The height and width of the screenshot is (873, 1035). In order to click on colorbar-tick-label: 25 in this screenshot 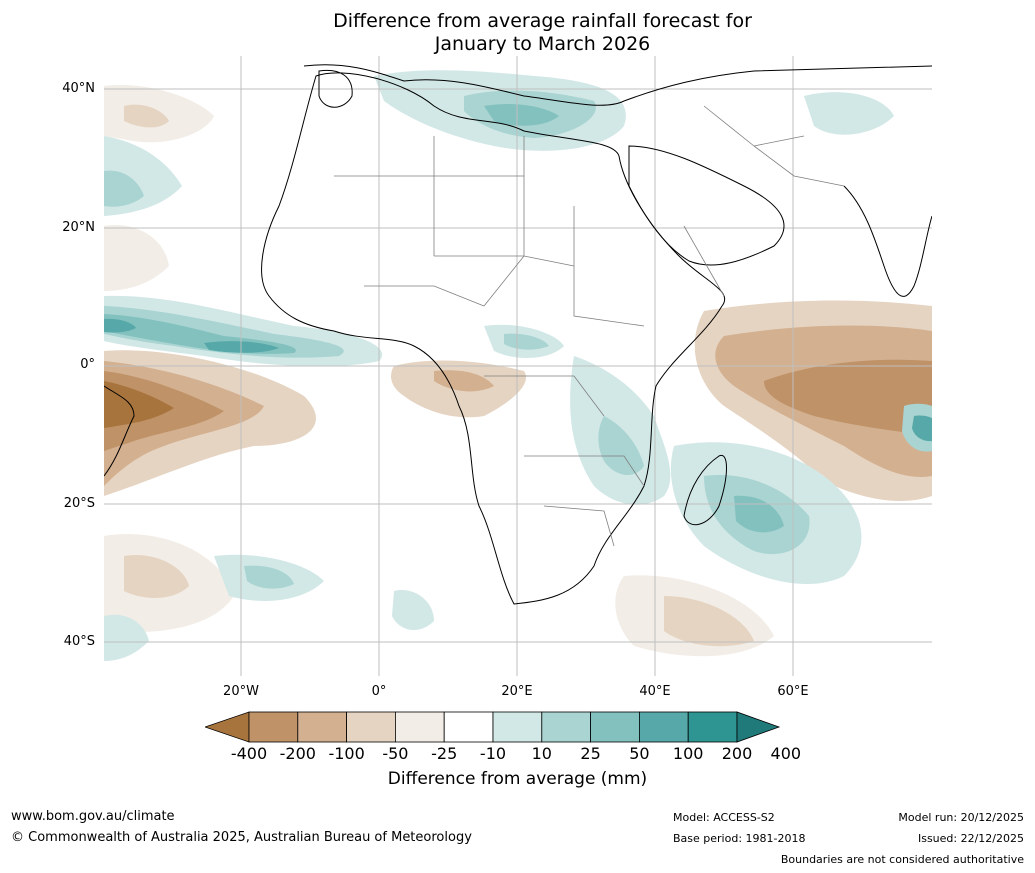, I will do `click(590, 753)`.